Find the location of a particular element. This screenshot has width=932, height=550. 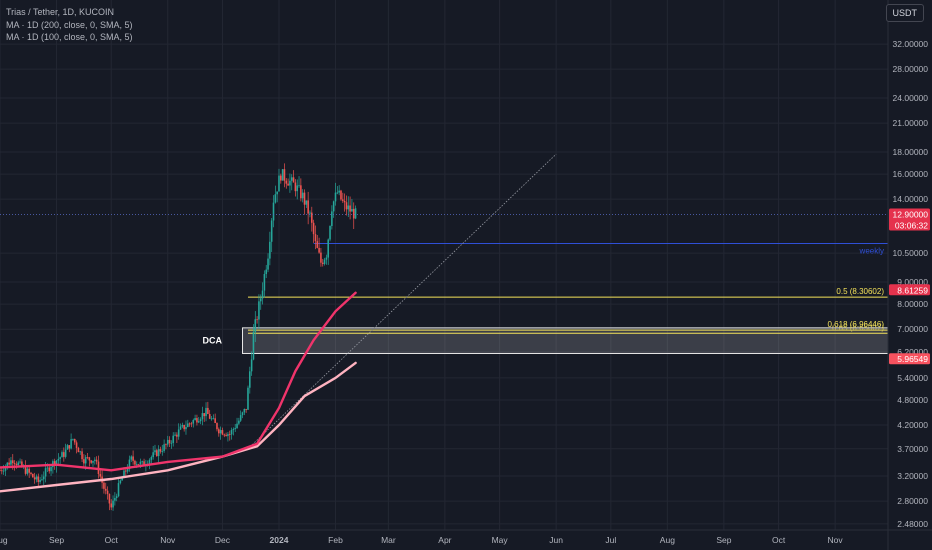

ma100-price-tag-bg is located at coordinates (909, 290).